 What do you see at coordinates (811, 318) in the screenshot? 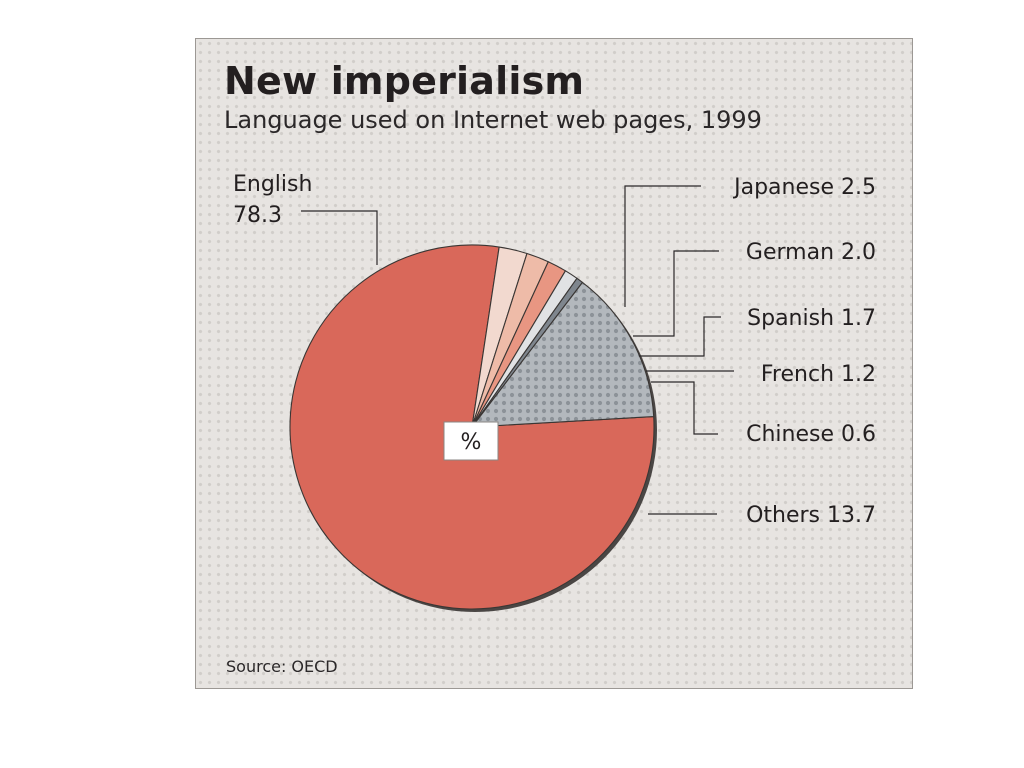
I see `label-spanish: Spanish 1.7` at bounding box center [811, 318].